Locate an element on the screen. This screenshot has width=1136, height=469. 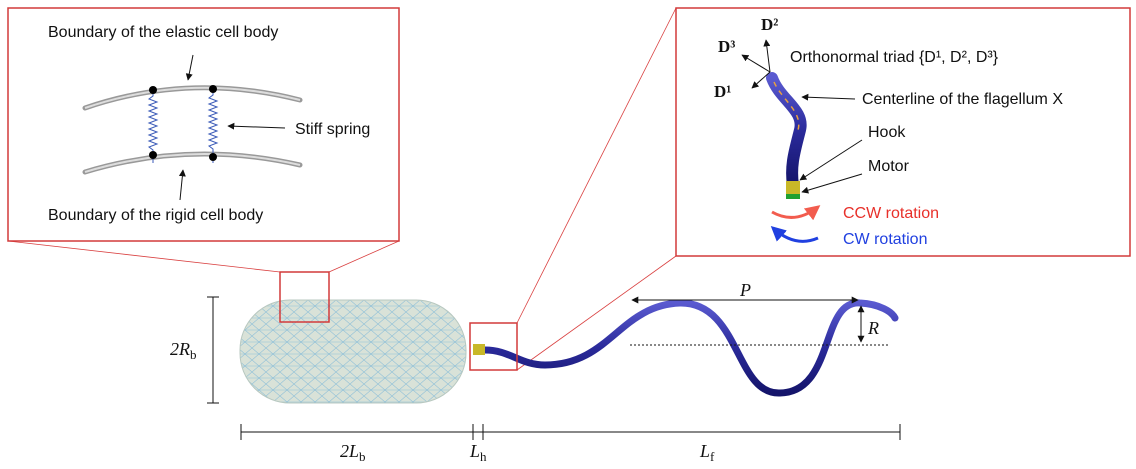
triad-label: Orthonormal triad {D¹, D², D³} is located at coordinates (894, 57).